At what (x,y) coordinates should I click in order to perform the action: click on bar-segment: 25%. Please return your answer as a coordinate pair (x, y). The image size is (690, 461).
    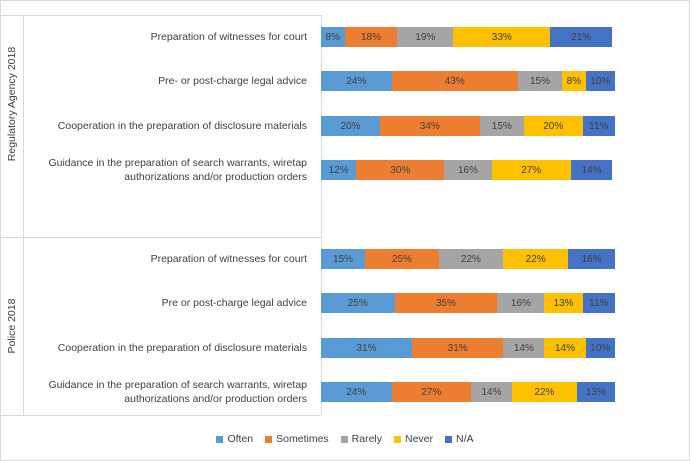
    Looking at the image, I should click on (402, 259).